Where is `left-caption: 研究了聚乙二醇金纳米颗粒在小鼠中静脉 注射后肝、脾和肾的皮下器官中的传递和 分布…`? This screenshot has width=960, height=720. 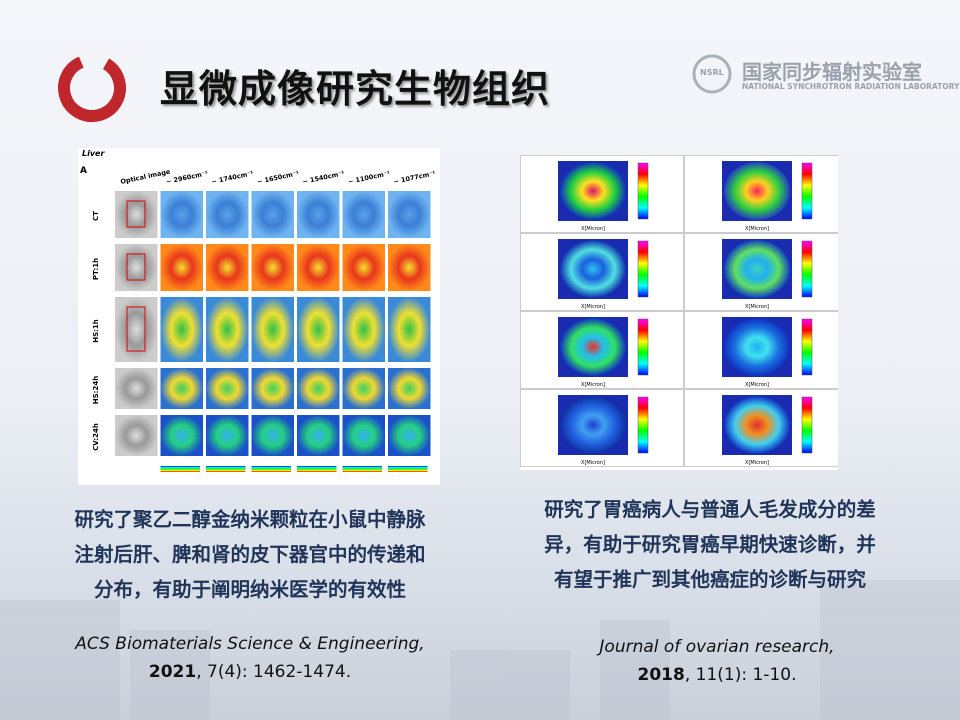 left-caption: 研究了聚乙二醇金纳米颗粒在小鼠中静脉 注射后肝、脾和肾的皮下器官中的传递和 分布… is located at coordinates (250, 554).